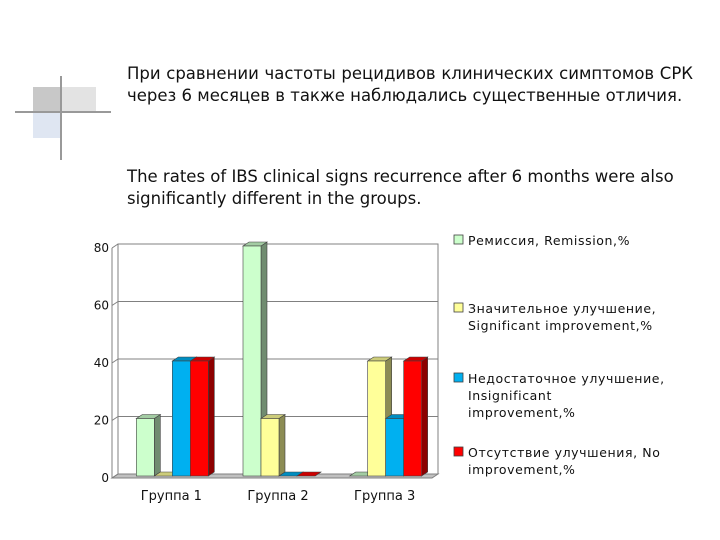  I want to click on legend-label: Insignificant, so click(510, 395).